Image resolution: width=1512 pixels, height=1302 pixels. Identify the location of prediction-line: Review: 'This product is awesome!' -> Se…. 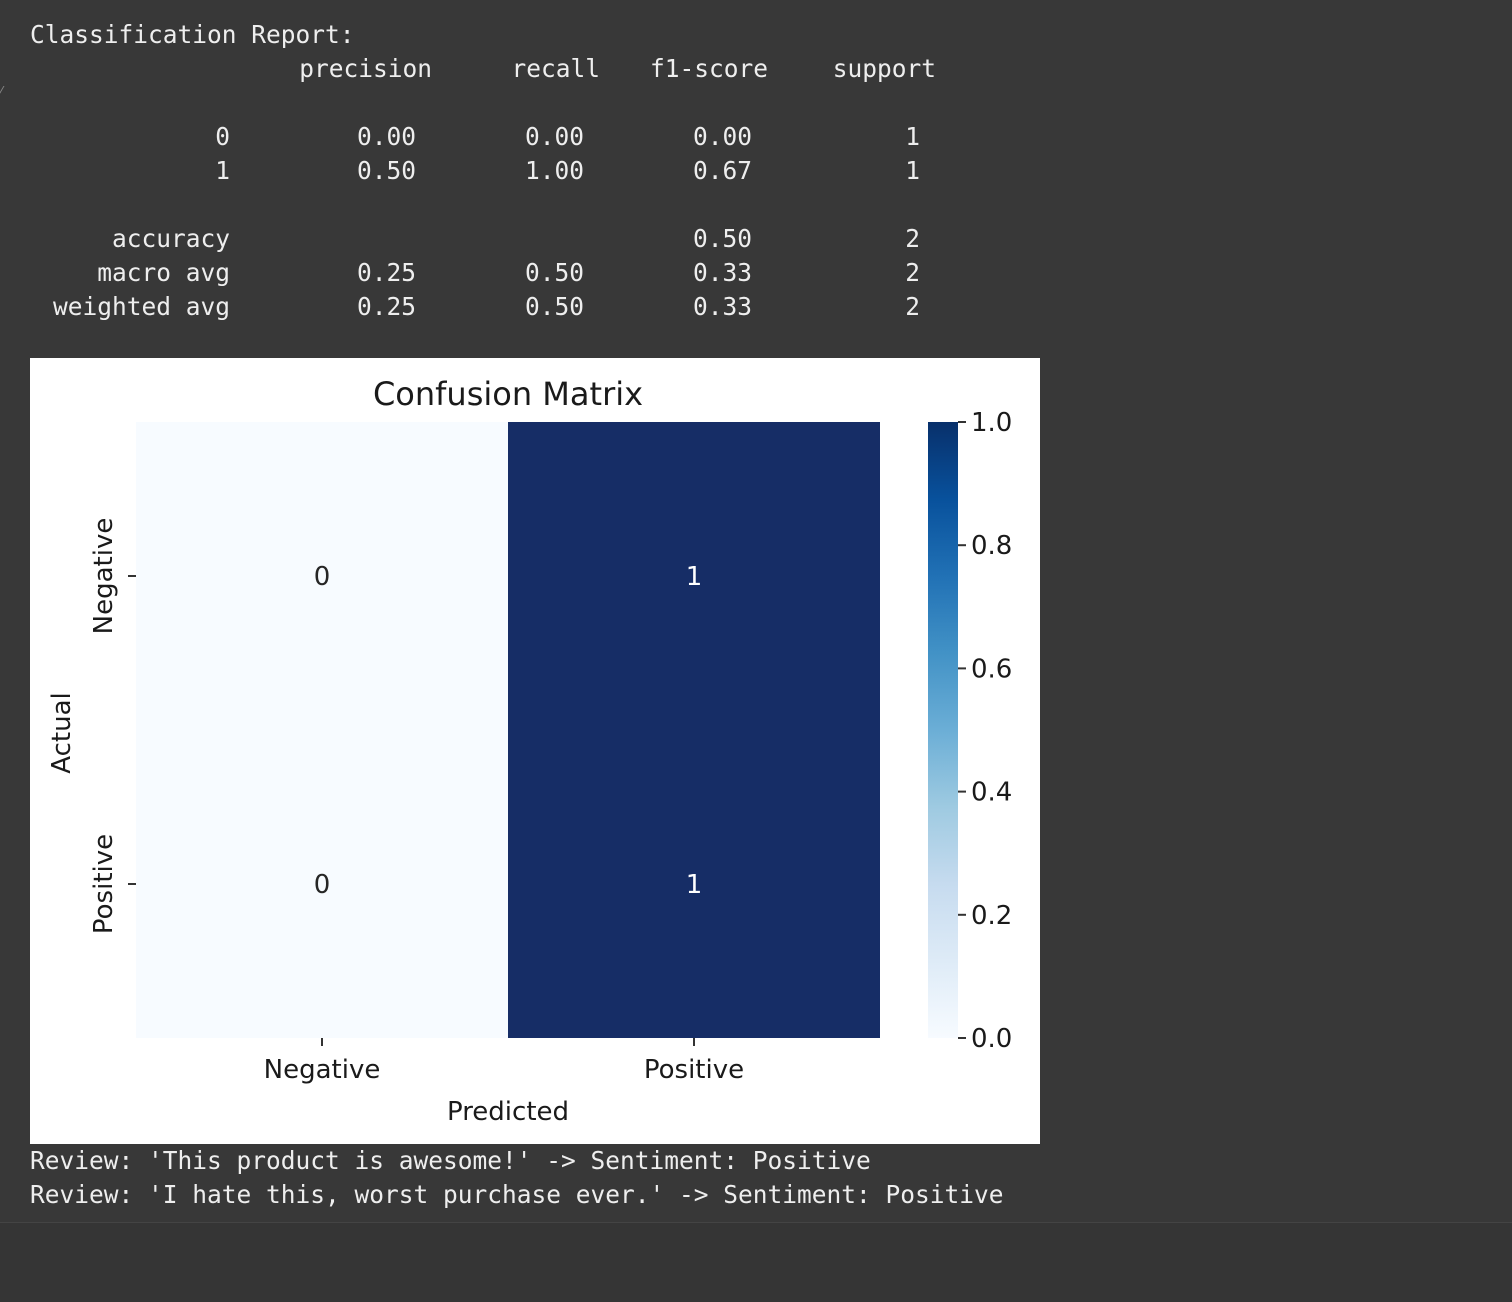
(450, 1160).